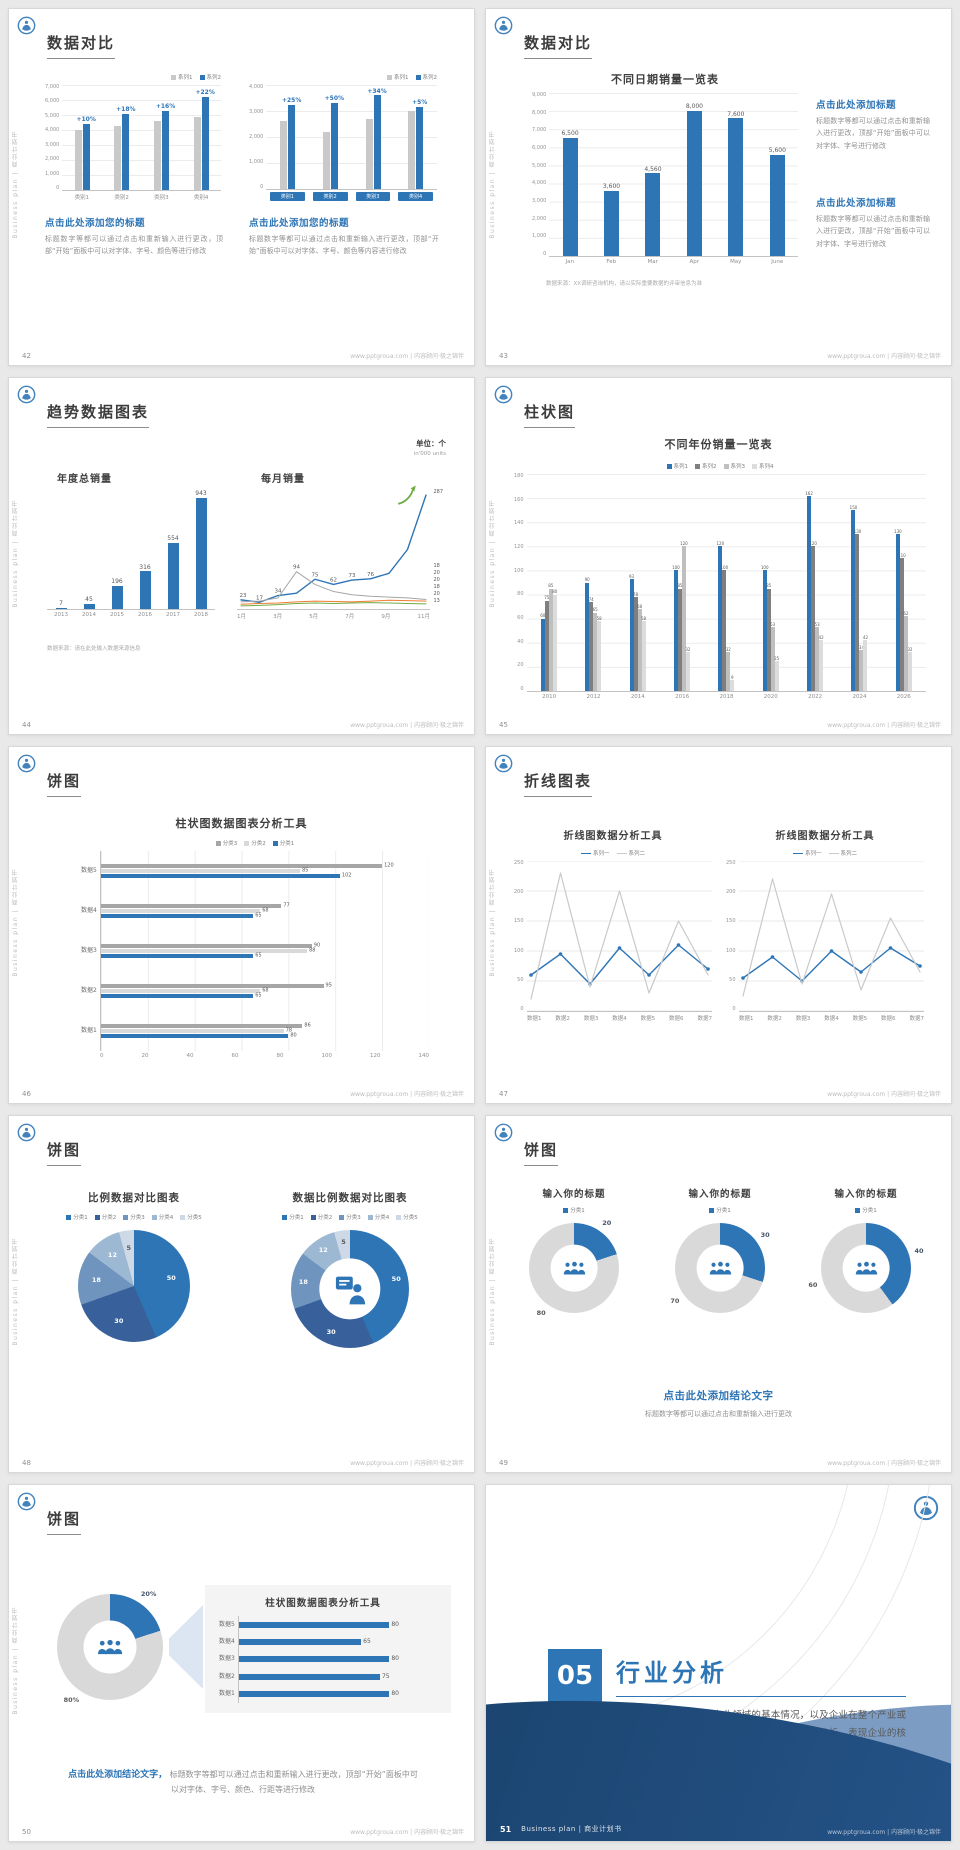 The height and width of the screenshot is (1850, 960). Describe the element at coordinates (346, 875) in the screenshot. I see `bar-value: 102` at that location.